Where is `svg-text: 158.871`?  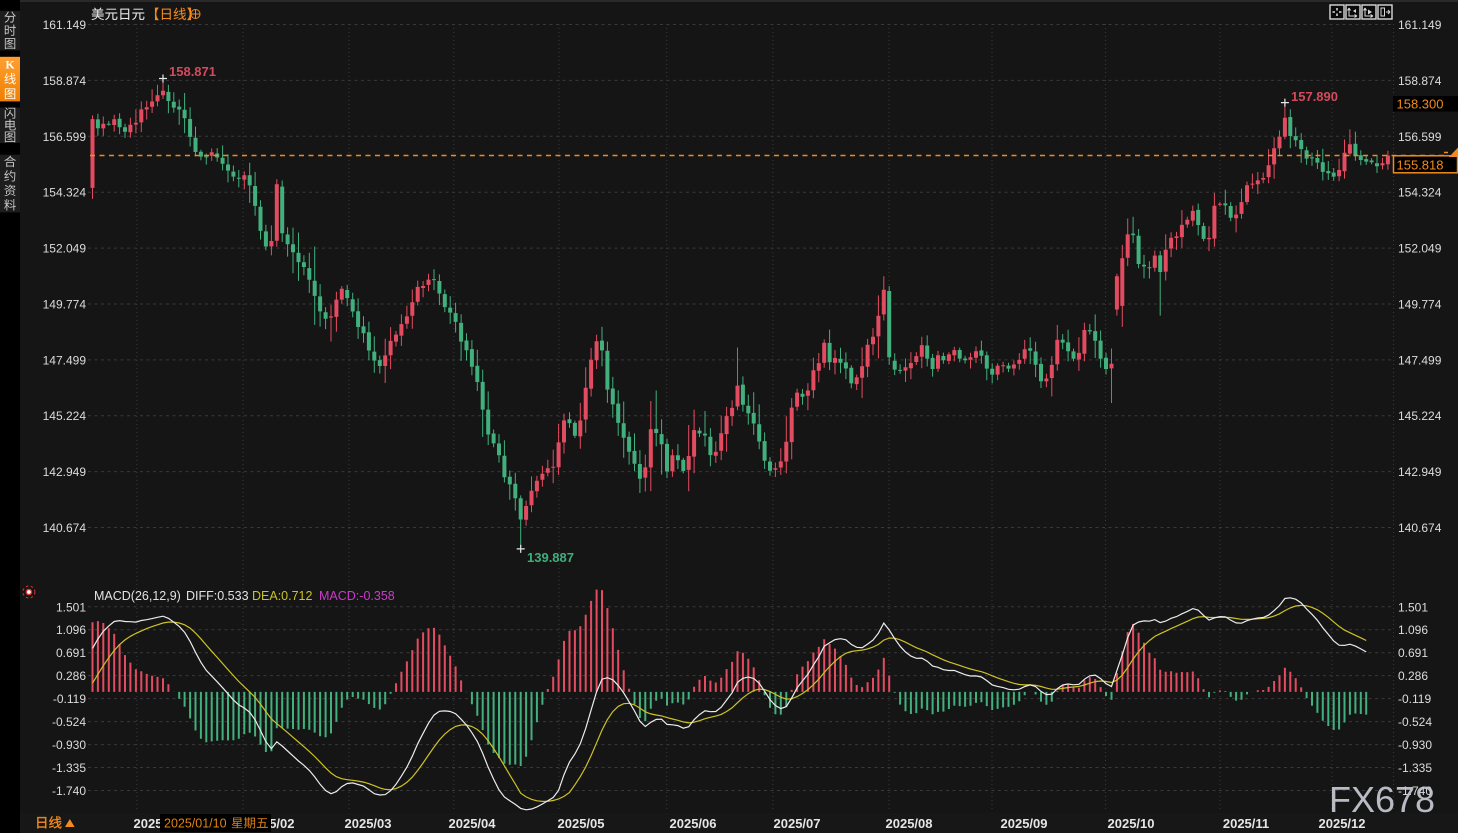
svg-text: 158.871 is located at coordinates (192, 71).